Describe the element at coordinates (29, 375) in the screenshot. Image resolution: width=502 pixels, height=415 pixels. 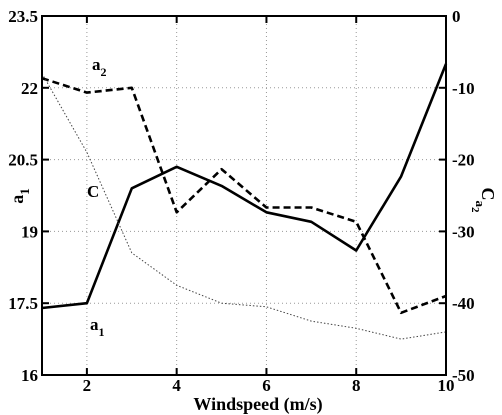
I see `y-left-tick-label: 16` at that location.